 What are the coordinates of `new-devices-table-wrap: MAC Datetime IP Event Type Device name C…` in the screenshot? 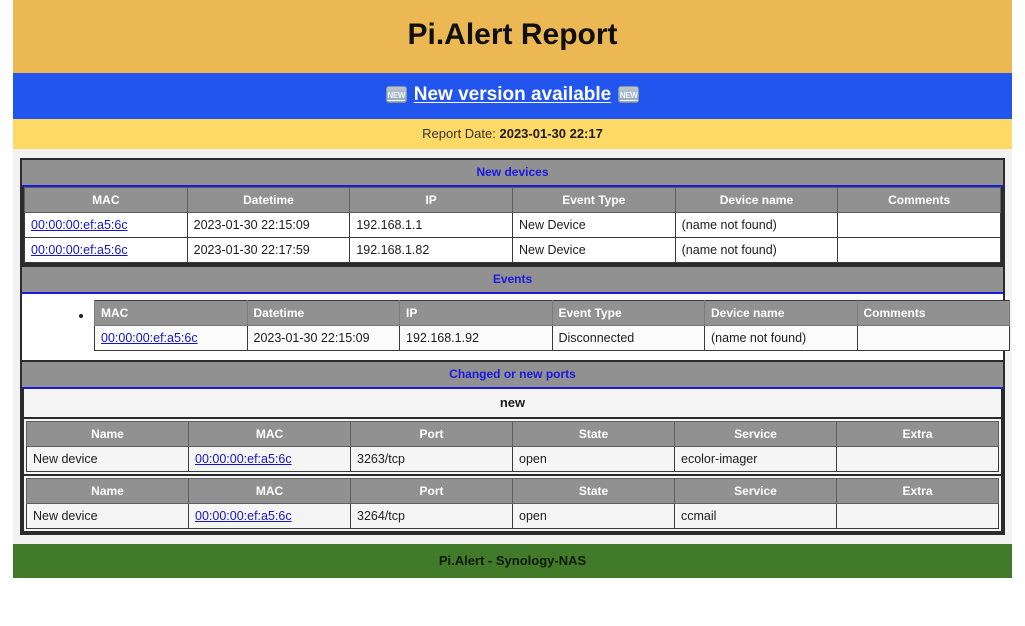 It's located at (512, 225).